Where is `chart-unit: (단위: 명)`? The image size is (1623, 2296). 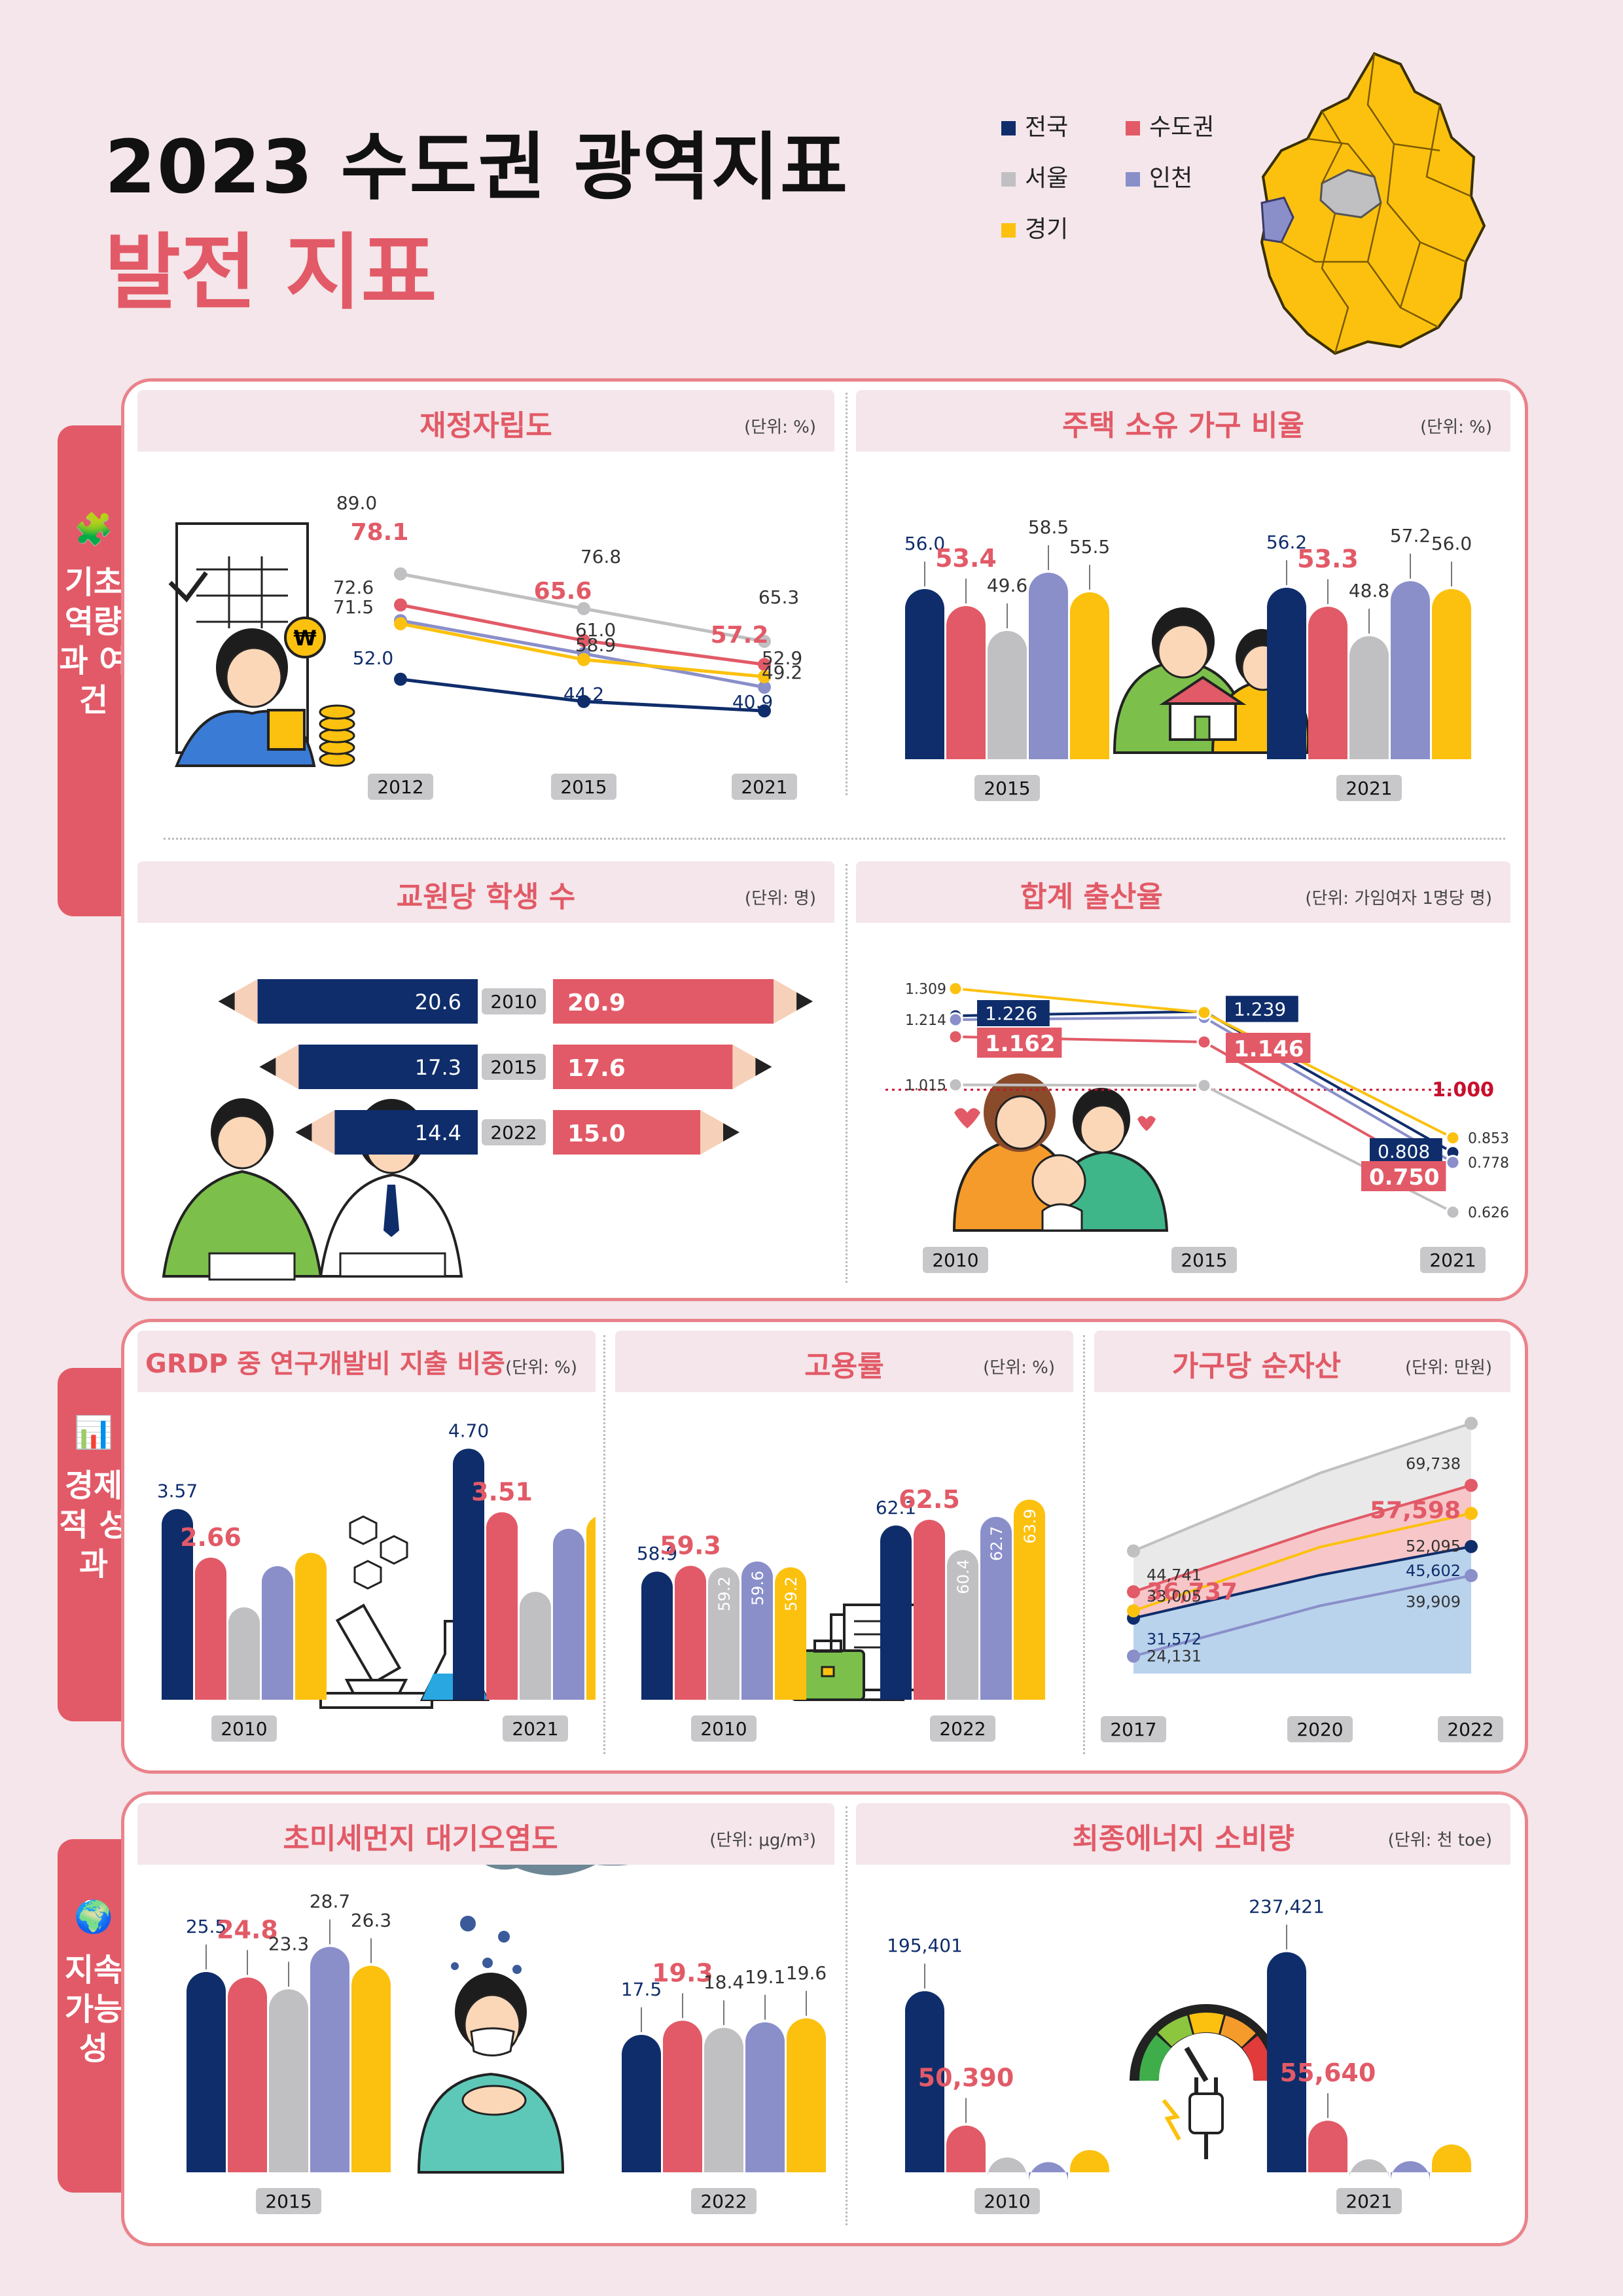
chart-unit: (단위: 명) is located at coordinates (780, 898).